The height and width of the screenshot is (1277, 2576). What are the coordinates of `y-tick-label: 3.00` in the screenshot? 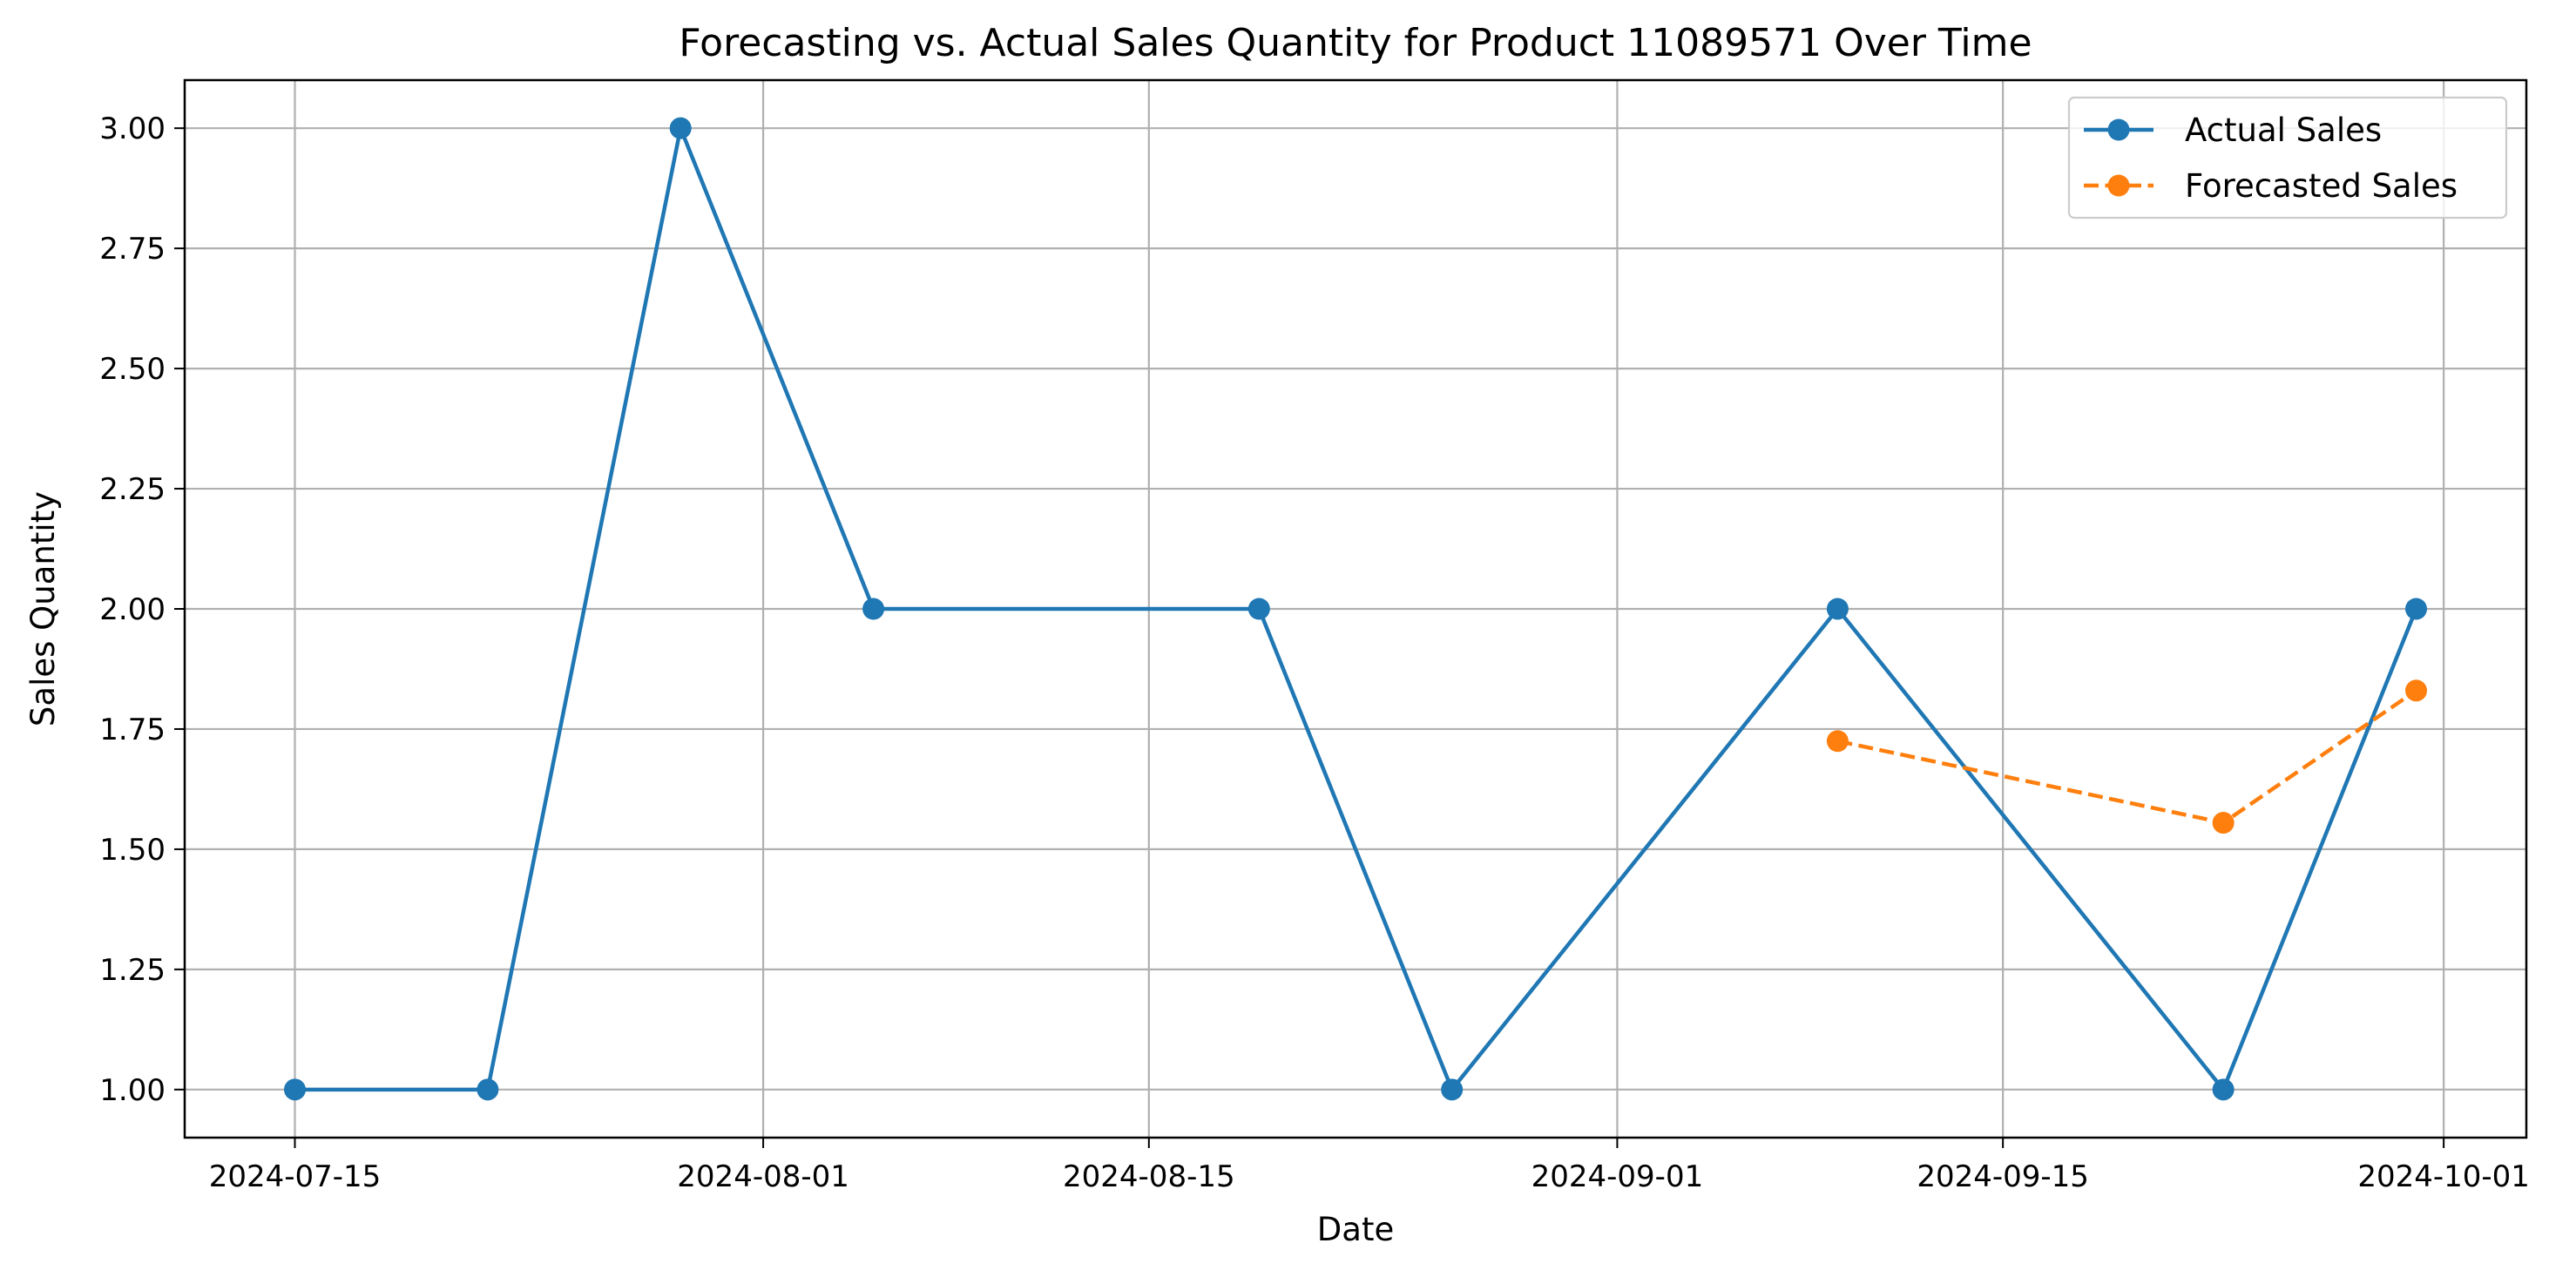 It's located at (132, 128).